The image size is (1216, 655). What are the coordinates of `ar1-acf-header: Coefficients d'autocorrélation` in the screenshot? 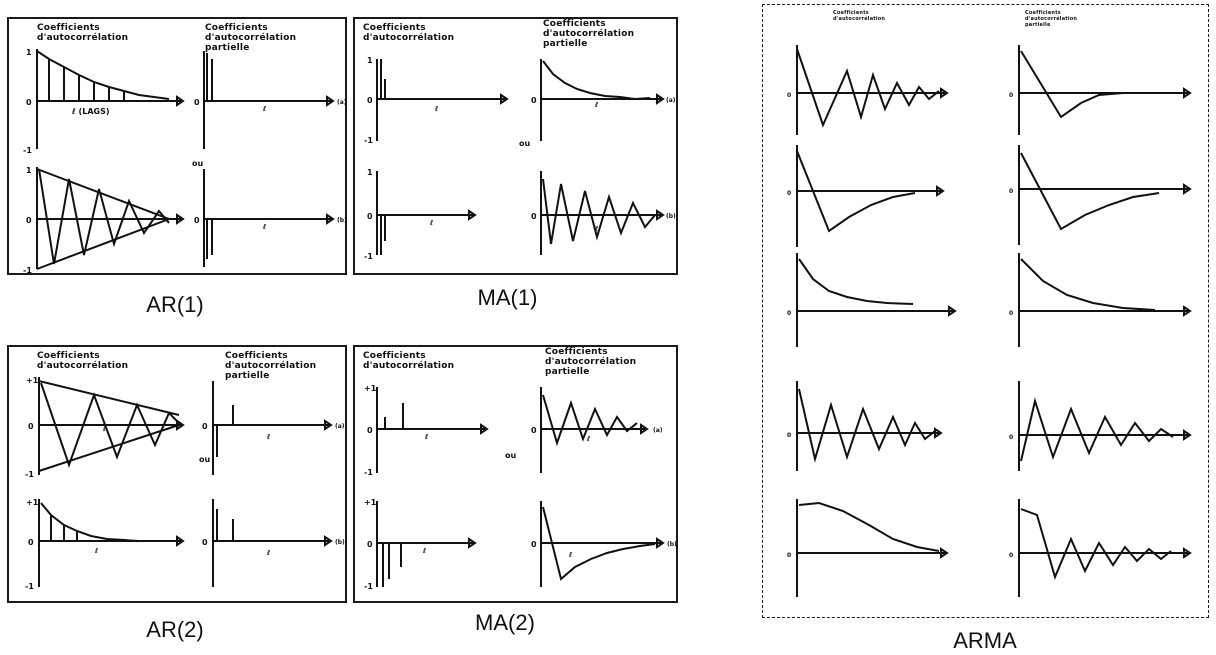 It's located at (83, 33).